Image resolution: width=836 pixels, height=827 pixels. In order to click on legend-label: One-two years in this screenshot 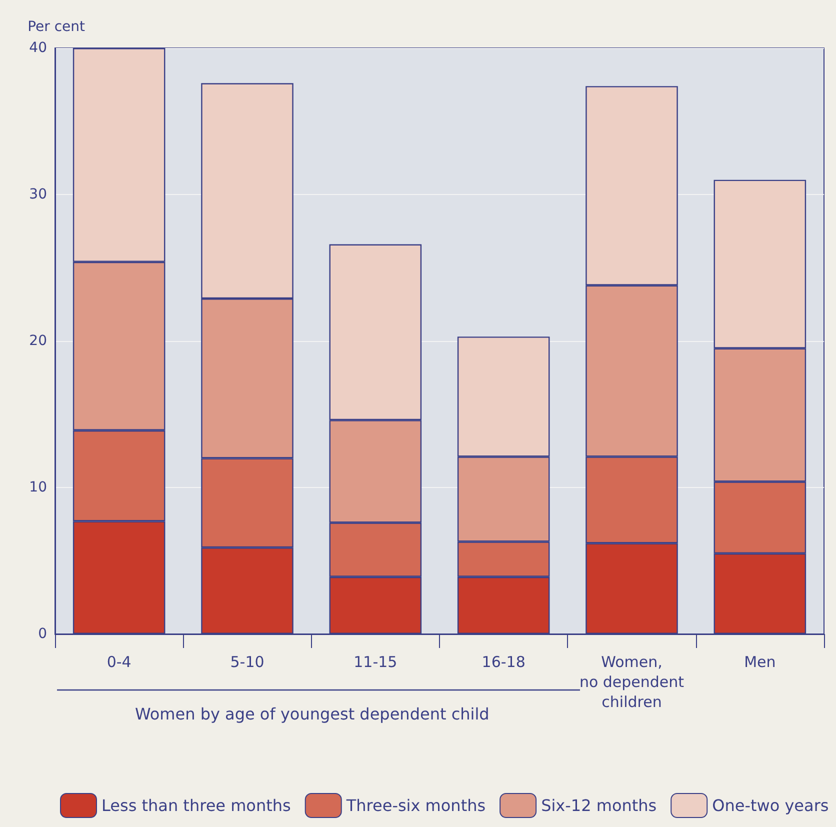, I will do `click(770, 805)`.